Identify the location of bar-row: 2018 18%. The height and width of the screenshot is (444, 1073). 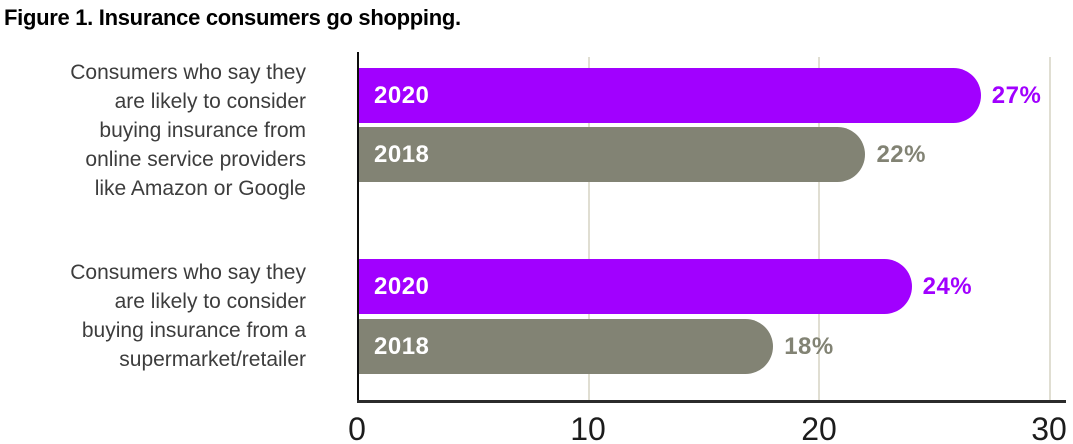
(704, 346).